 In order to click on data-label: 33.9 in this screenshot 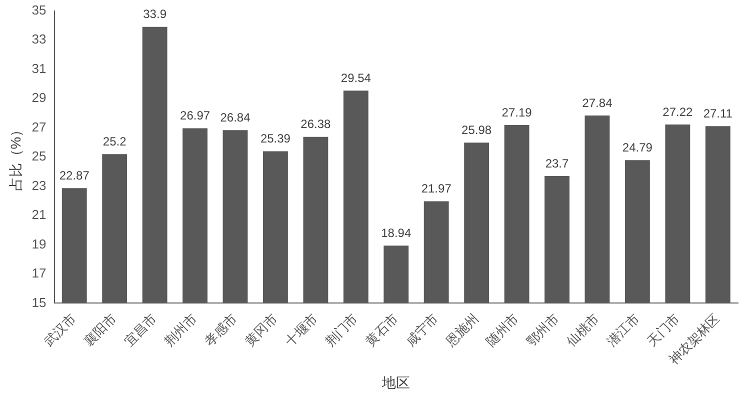, I will do `click(155, 14)`.